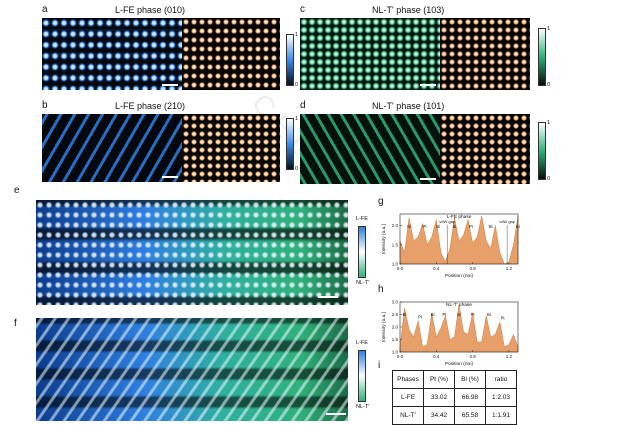  What do you see at coordinates (542, 151) in the screenshot?
I see `colorbar-d` at bounding box center [542, 151].